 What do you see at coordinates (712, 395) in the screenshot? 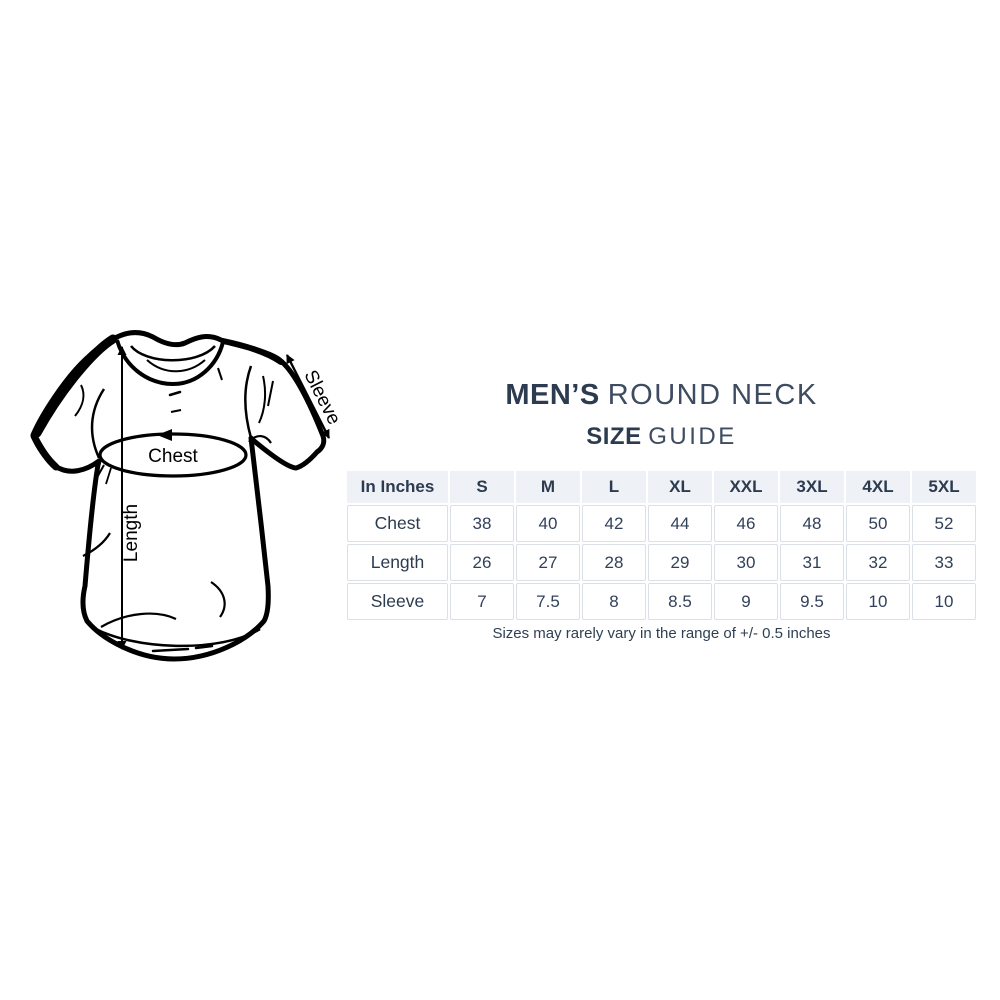
I see `page-title-regular: ROUND NECK` at bounding box center [712, 395].